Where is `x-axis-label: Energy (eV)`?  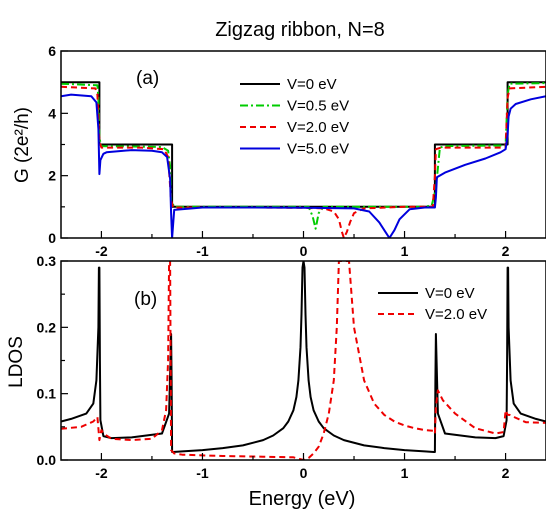 x-axis-label: Energy (eV) is located at coordinates (302, 499).